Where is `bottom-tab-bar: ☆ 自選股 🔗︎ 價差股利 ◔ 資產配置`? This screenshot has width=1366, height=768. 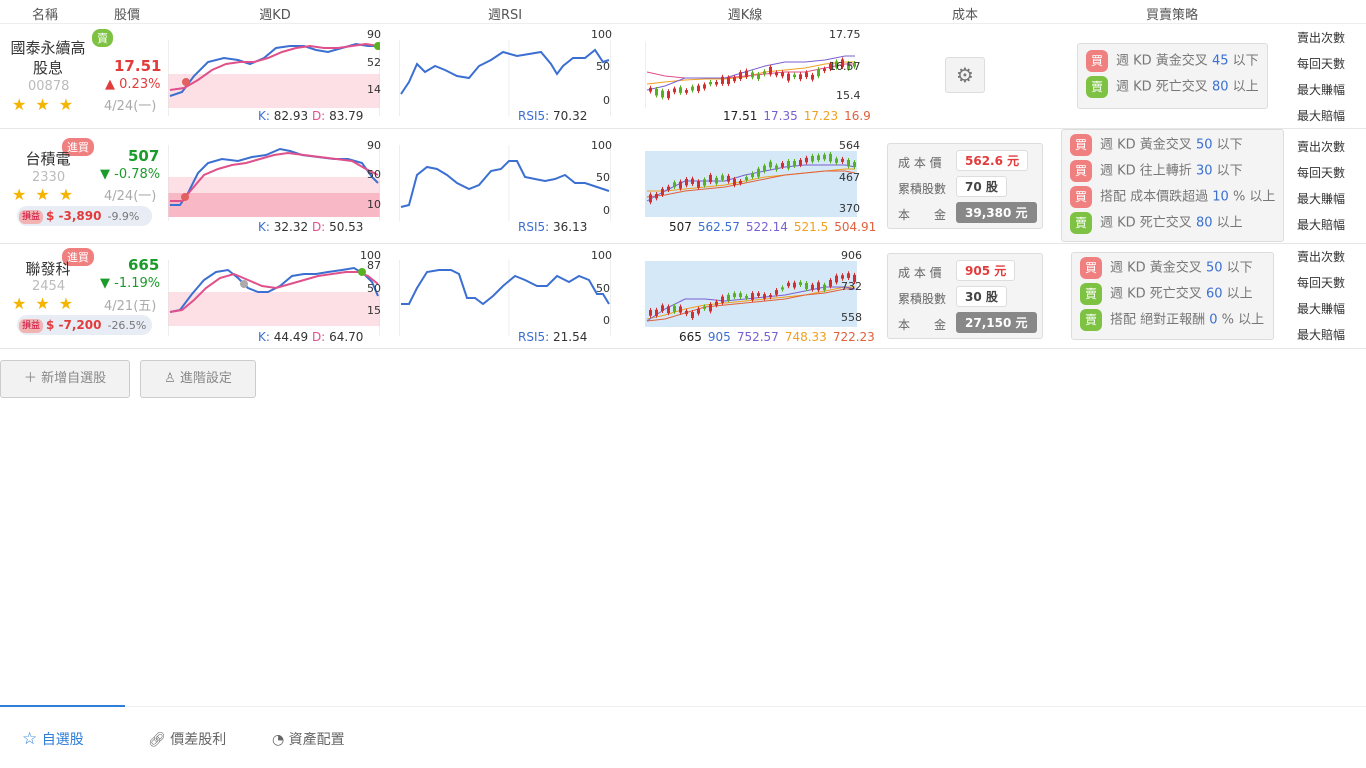 bottom-tab-bar: ☆ 自選股 🔗︎ 價差股利 ◔ 資產配置 is located at coordinates (683, 736).